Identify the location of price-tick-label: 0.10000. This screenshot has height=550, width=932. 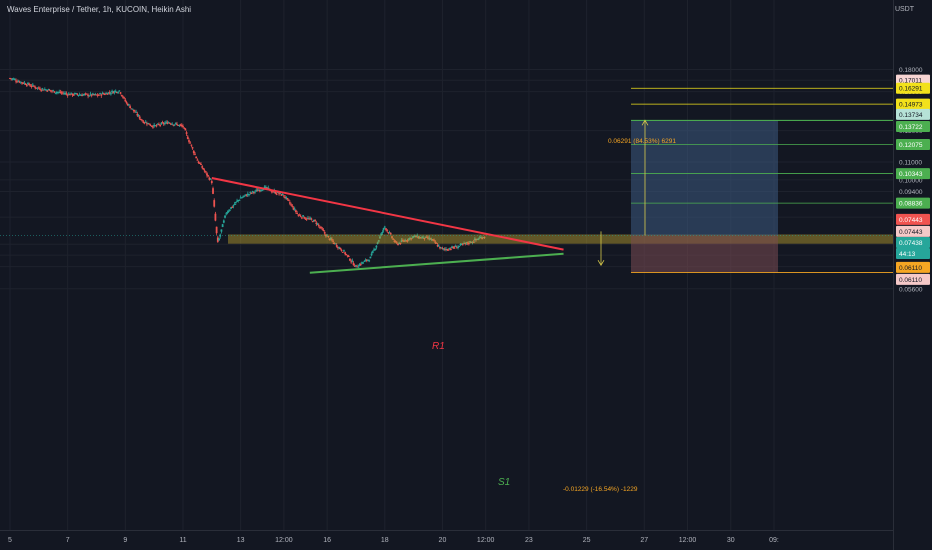
(911, 180).